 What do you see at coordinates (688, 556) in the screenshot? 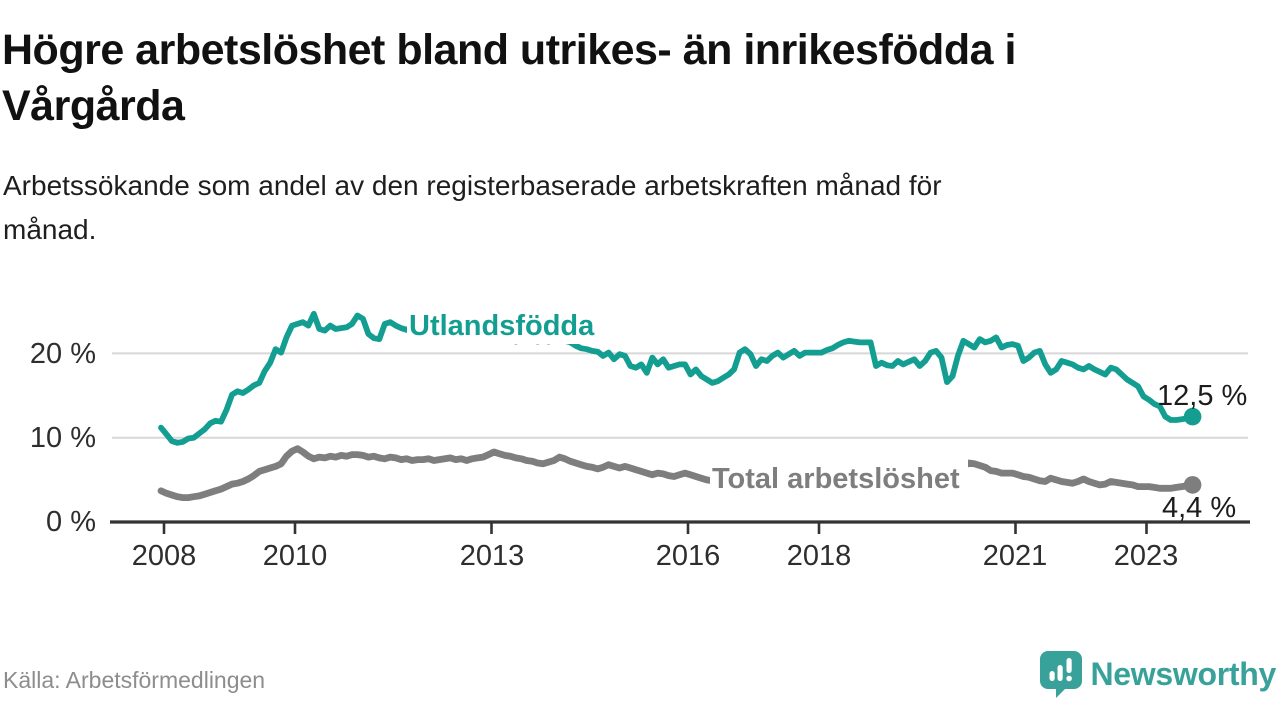
I see `x-axis-label-2016: 2016` at bounding box center [688, 556].